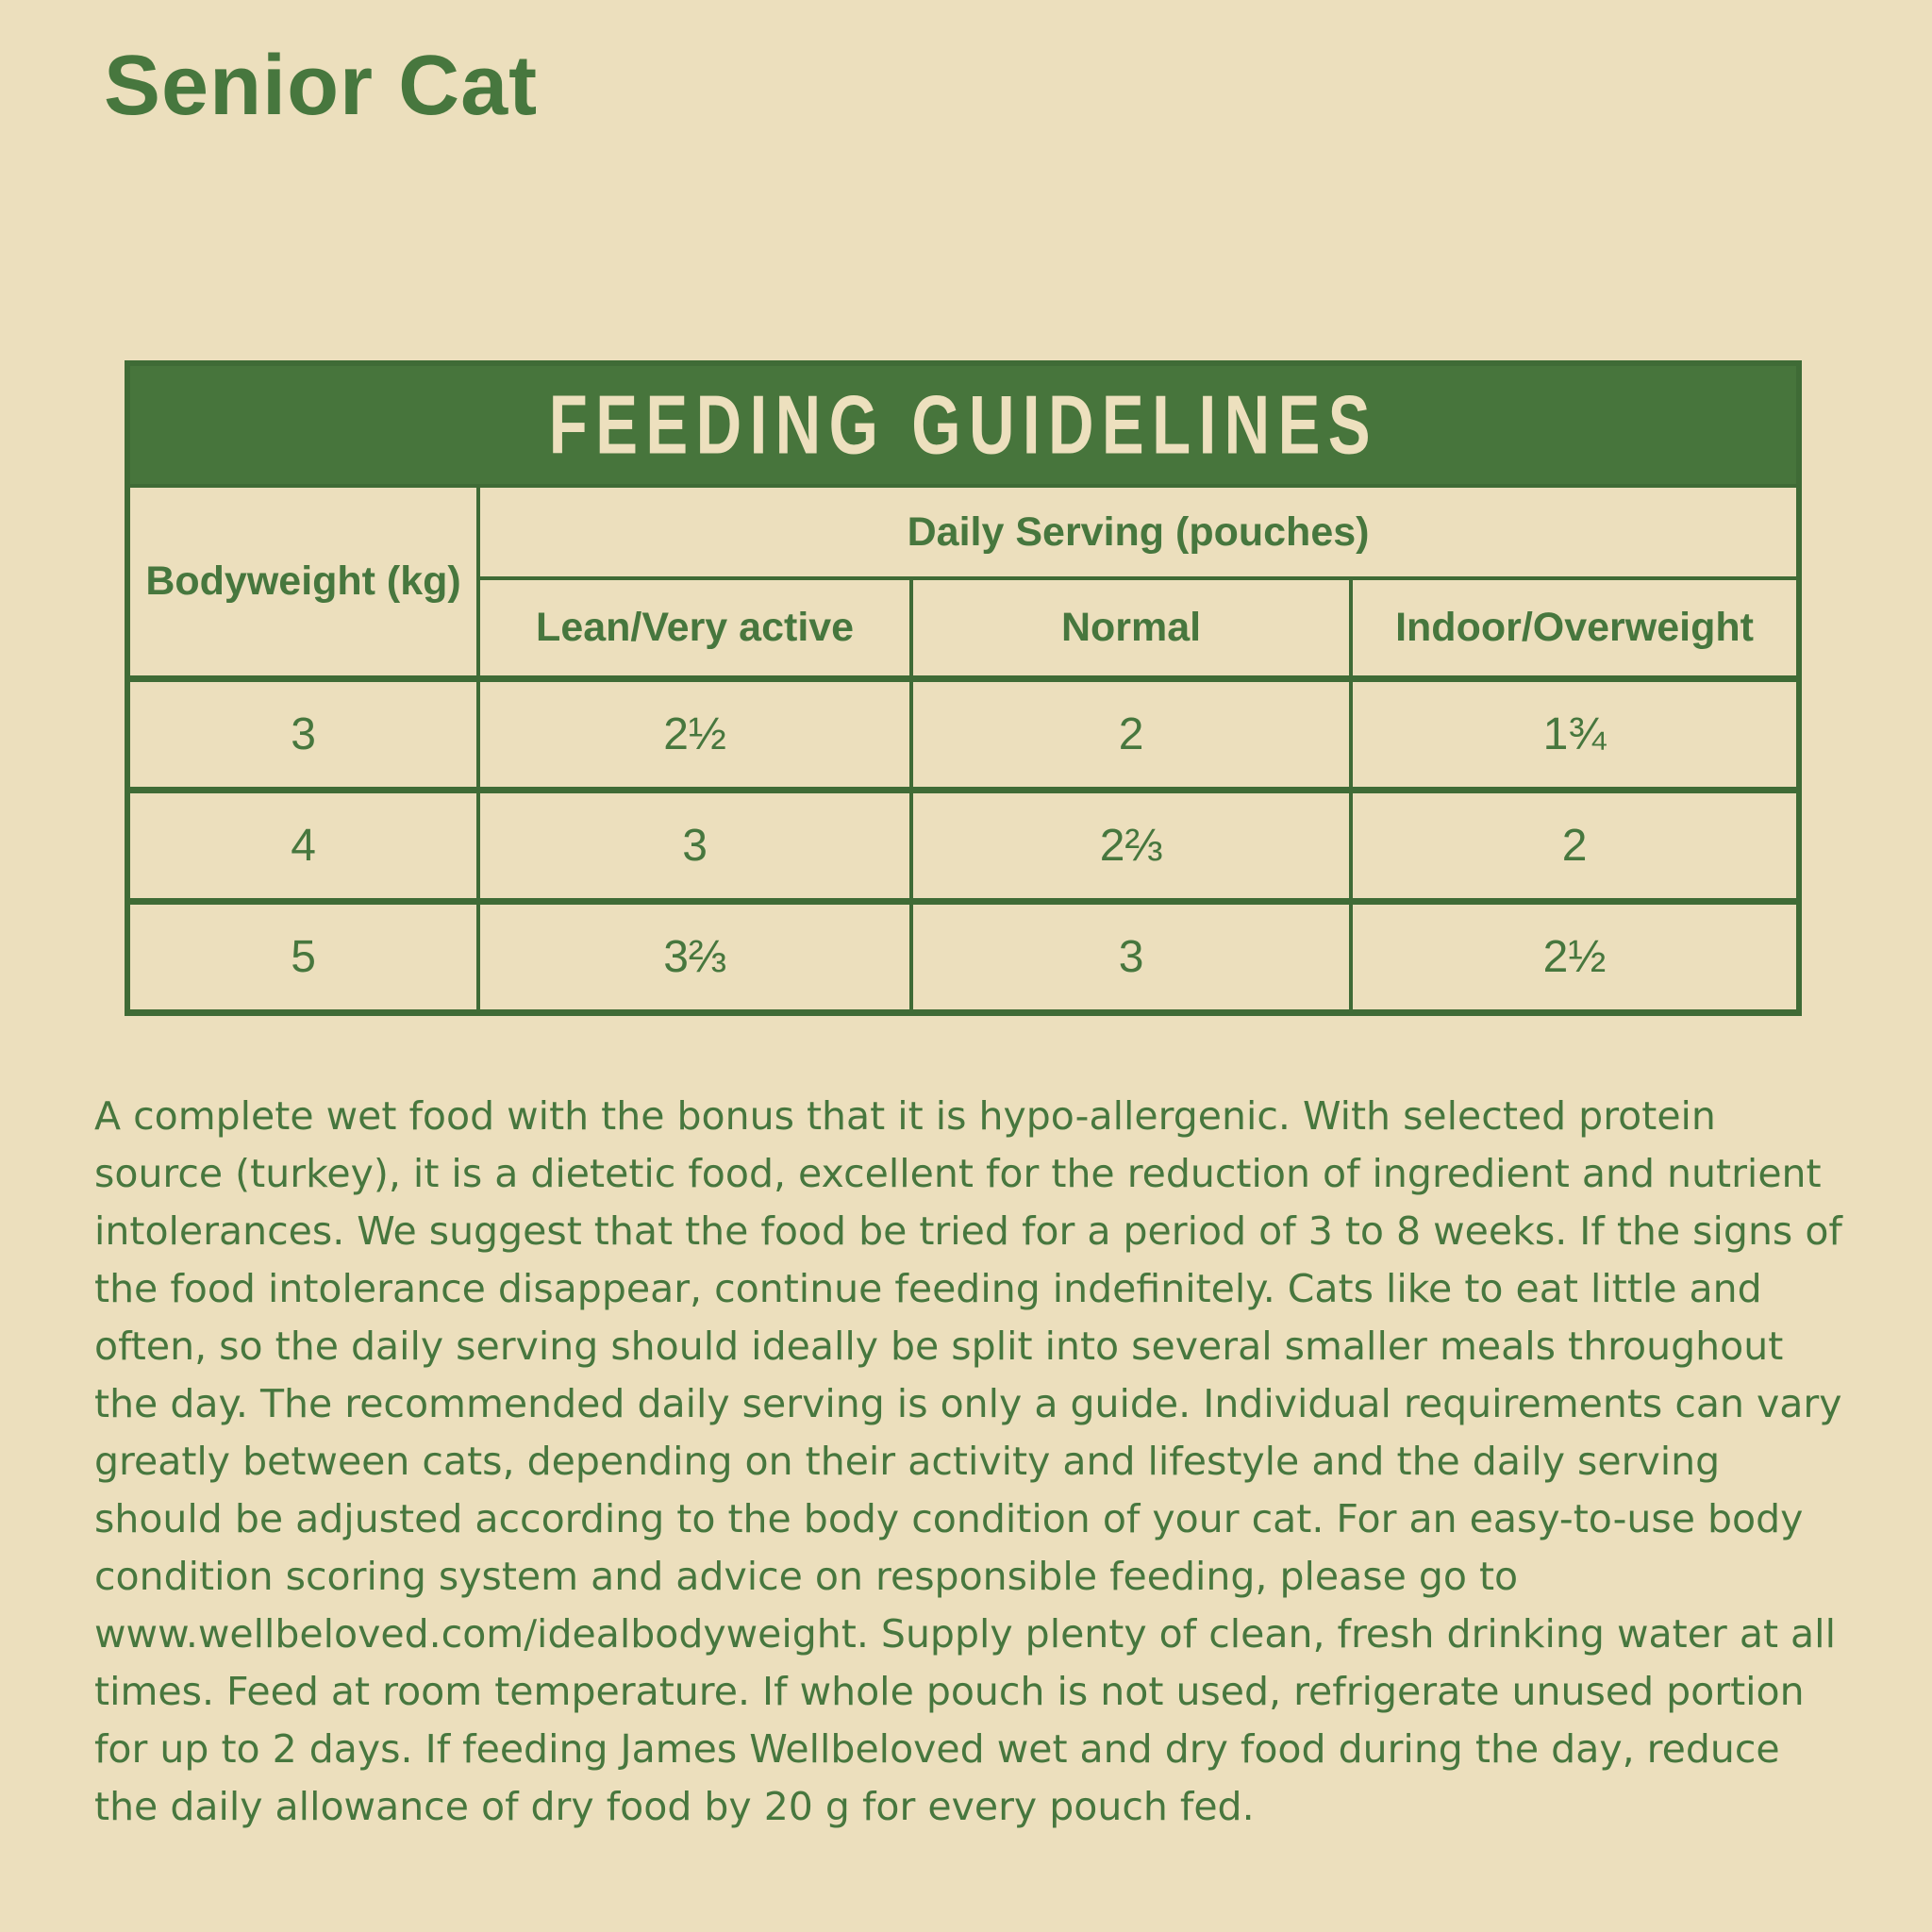 The height and width of the screenshot is (1932, 1932). Describe the element at coordinates (303, 582) in the screenshot. I see `bodyweight-header-cell: Bodyweight (kg)` at that location.